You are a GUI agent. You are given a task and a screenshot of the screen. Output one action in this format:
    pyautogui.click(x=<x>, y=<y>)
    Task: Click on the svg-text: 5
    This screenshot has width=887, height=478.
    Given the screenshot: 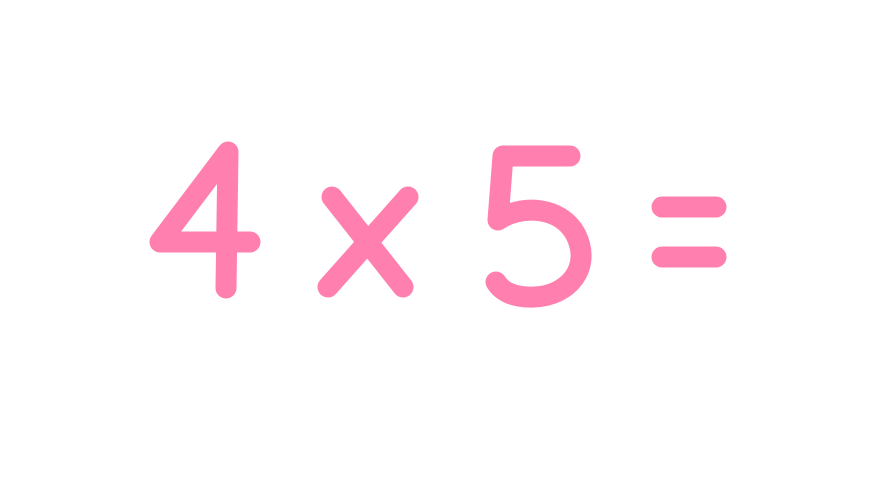 What is the action you would take?
    pyautogui.click(x=5, y=2)
    